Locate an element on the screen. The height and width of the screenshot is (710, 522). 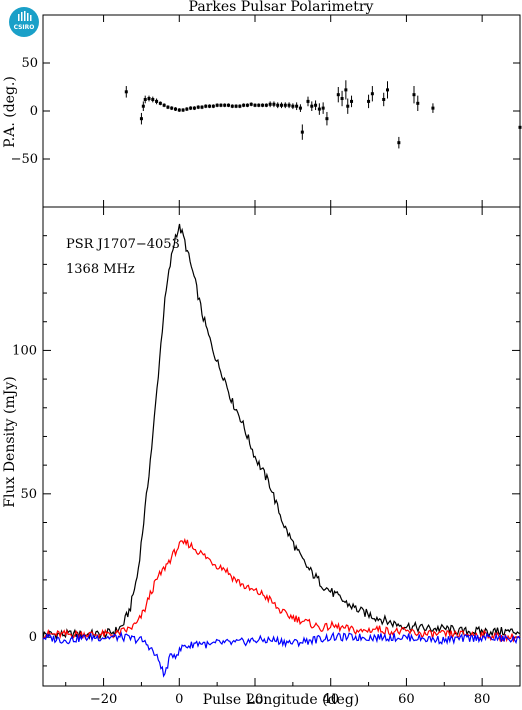
flux-x-tick-label: 0 is located at coordinates (179, 699).